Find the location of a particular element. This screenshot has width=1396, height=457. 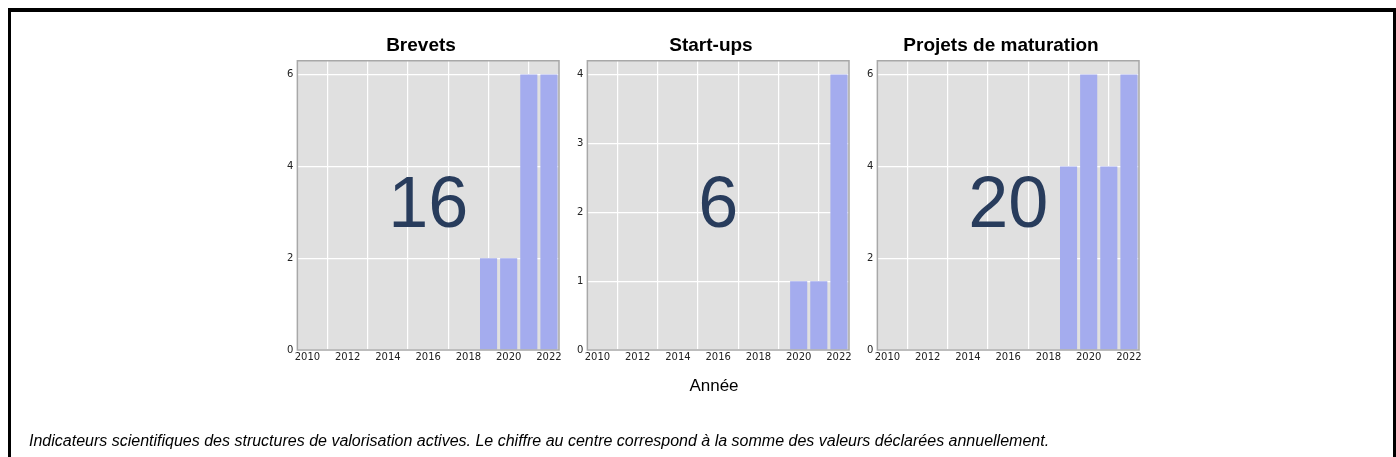

annotation: 6 is located at coordinates (718, 202).